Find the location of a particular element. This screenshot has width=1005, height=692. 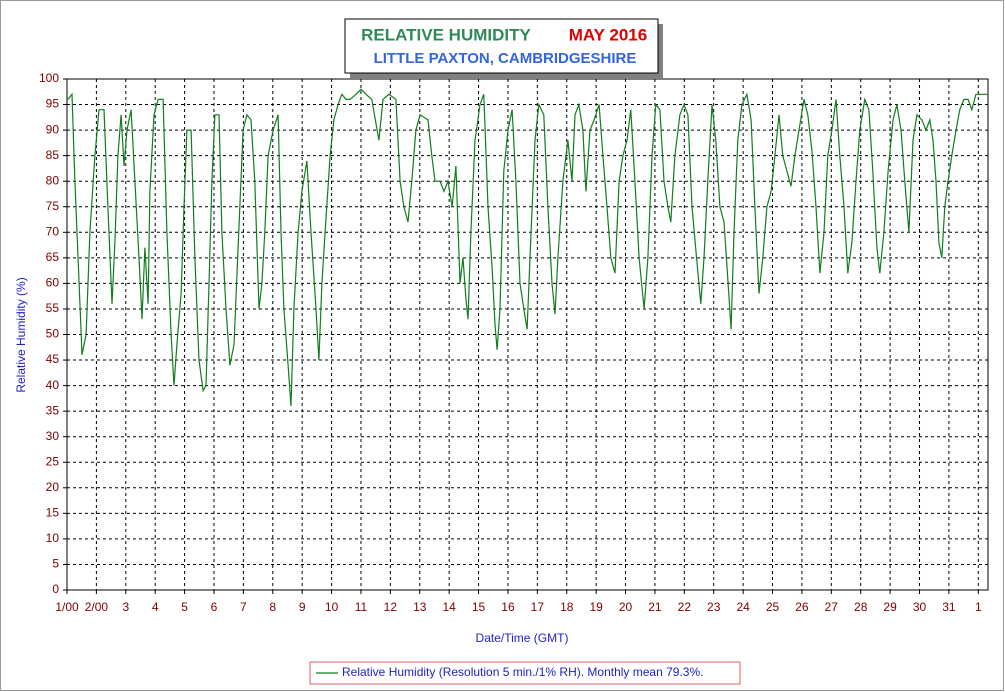

x-axis-label: Date/Time (GMT) is located at coordinates (522, 638).